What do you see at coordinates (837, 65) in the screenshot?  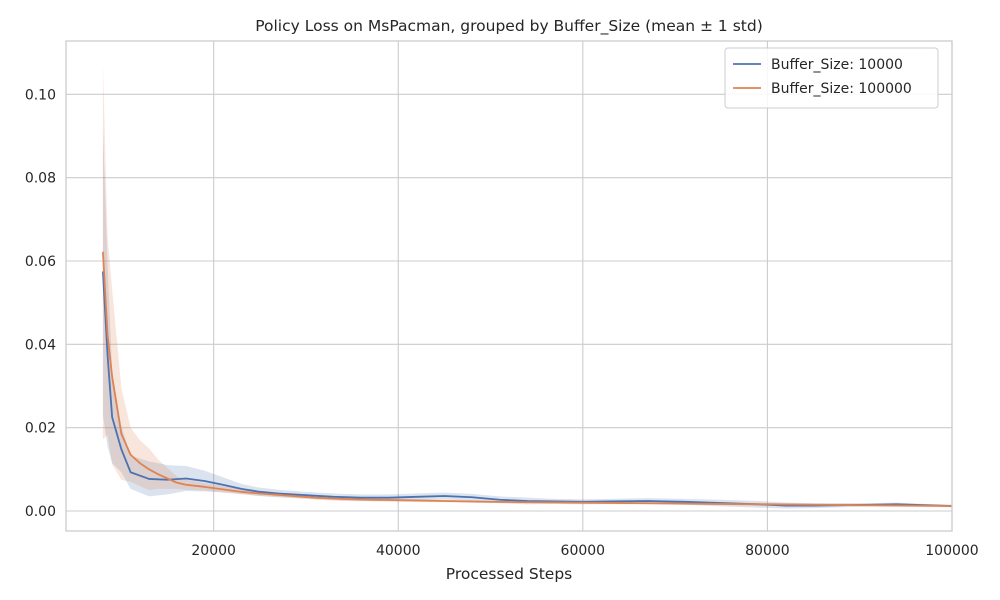 I see `legend-label-buffer-10000: Buffer_Size: 10000` at bounding box center [837, 65].